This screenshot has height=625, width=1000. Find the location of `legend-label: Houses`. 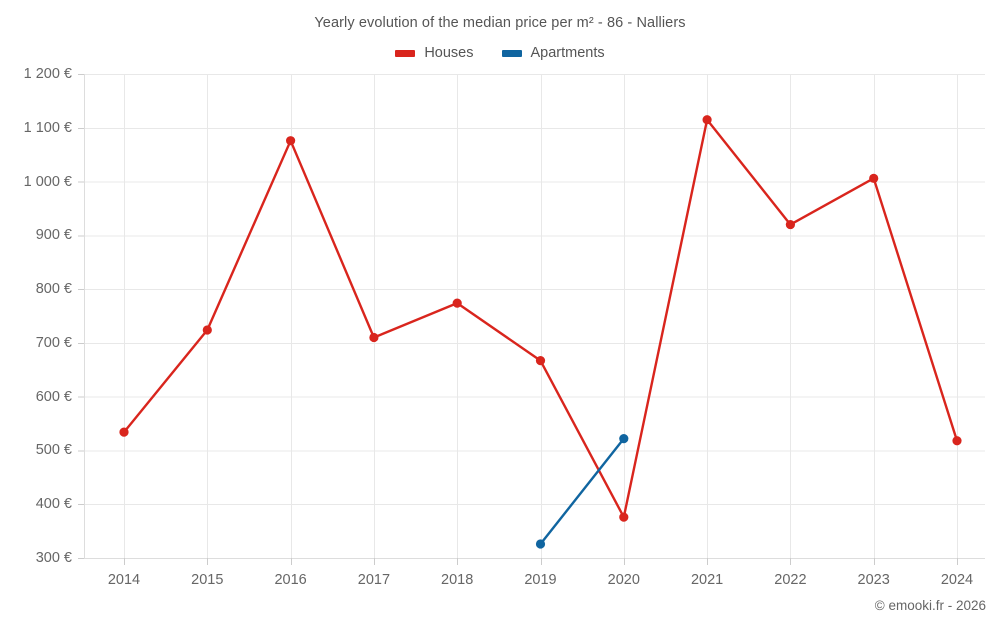

legend-label: Houses is located at coordinates (449, 53).